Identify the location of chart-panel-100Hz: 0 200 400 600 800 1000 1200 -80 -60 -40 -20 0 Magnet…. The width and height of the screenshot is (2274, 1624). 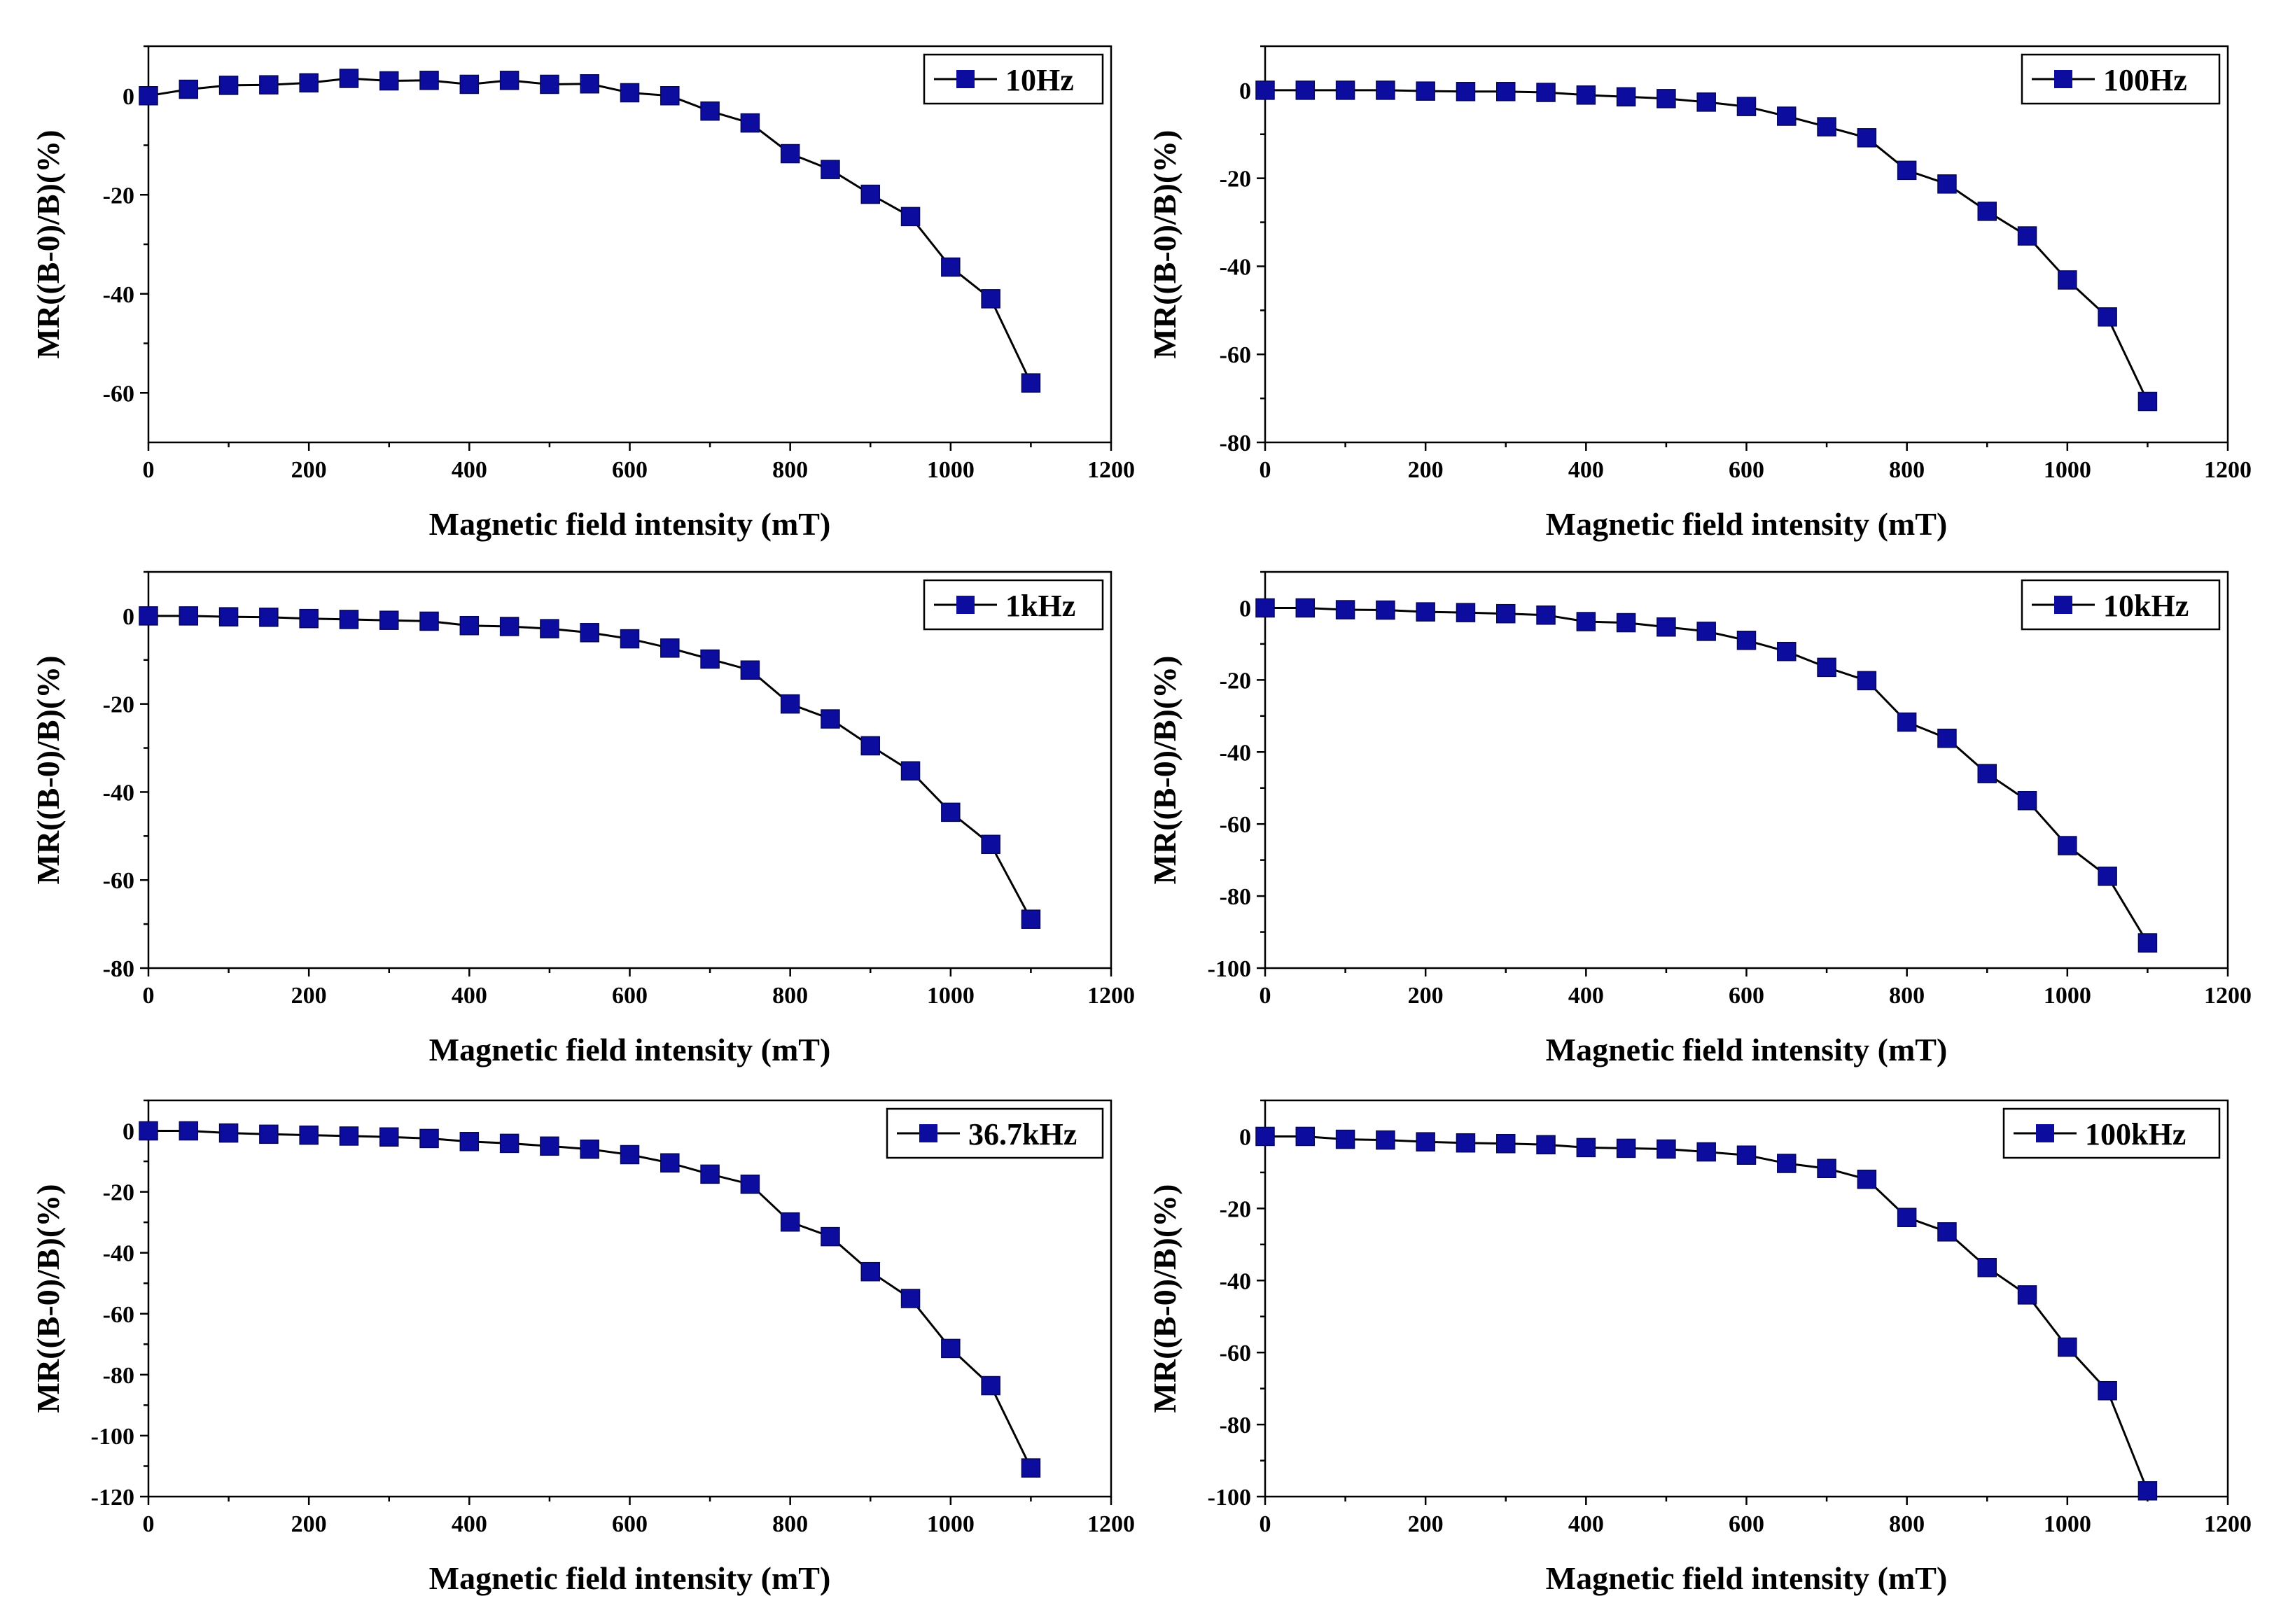
(1699, 293).